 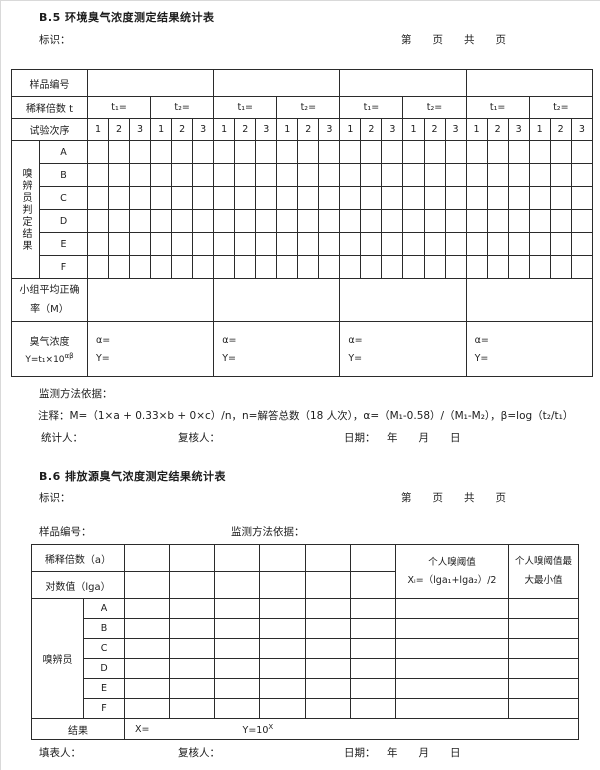 I want to click on result-cell: X= Y=10X, so click(x=351, y=729).